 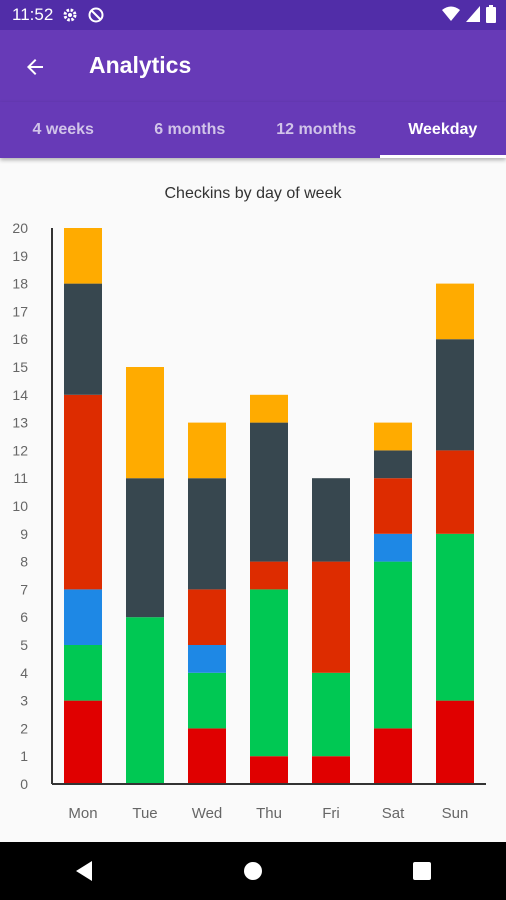 I want to click on y-tick-label: 14, so click(x=20, y=395).